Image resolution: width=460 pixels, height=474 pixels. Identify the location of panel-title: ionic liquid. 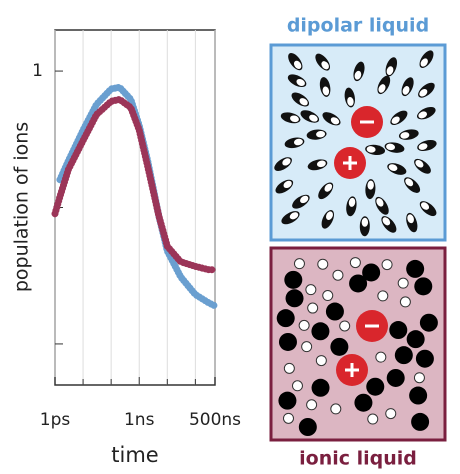
(358, 459).